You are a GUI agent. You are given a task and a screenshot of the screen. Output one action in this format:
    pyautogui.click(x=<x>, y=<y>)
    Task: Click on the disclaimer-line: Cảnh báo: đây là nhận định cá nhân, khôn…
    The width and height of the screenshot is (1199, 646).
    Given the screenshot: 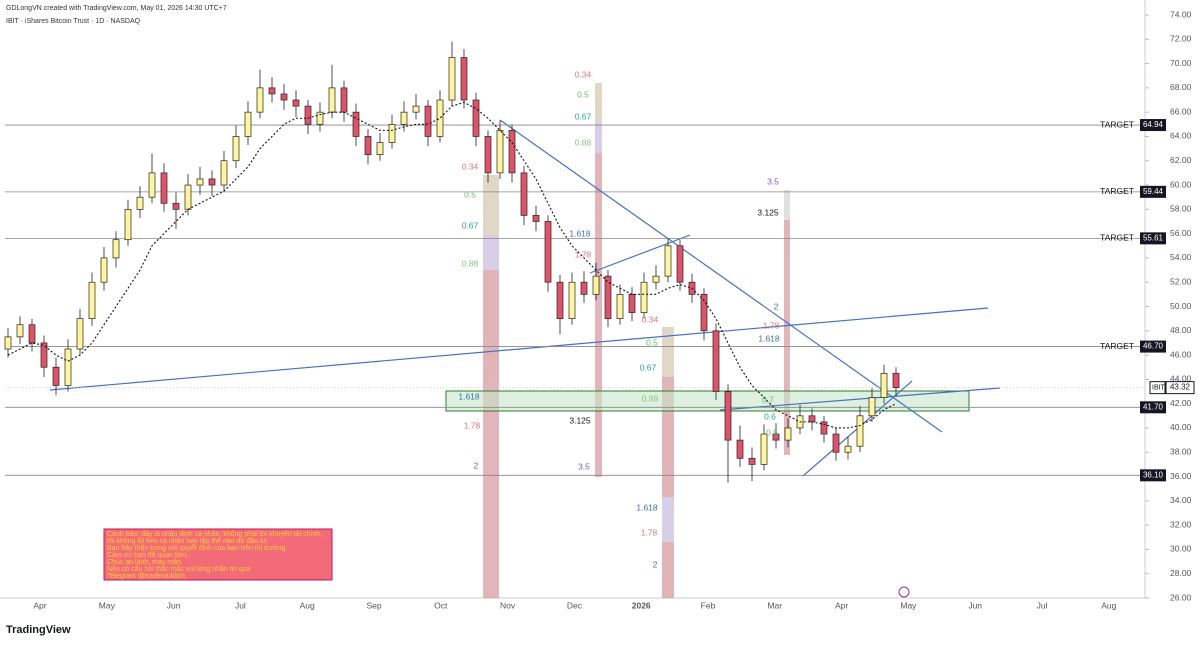 What is the action you would take?
    pyautogui.click(x=214, y=534)
    